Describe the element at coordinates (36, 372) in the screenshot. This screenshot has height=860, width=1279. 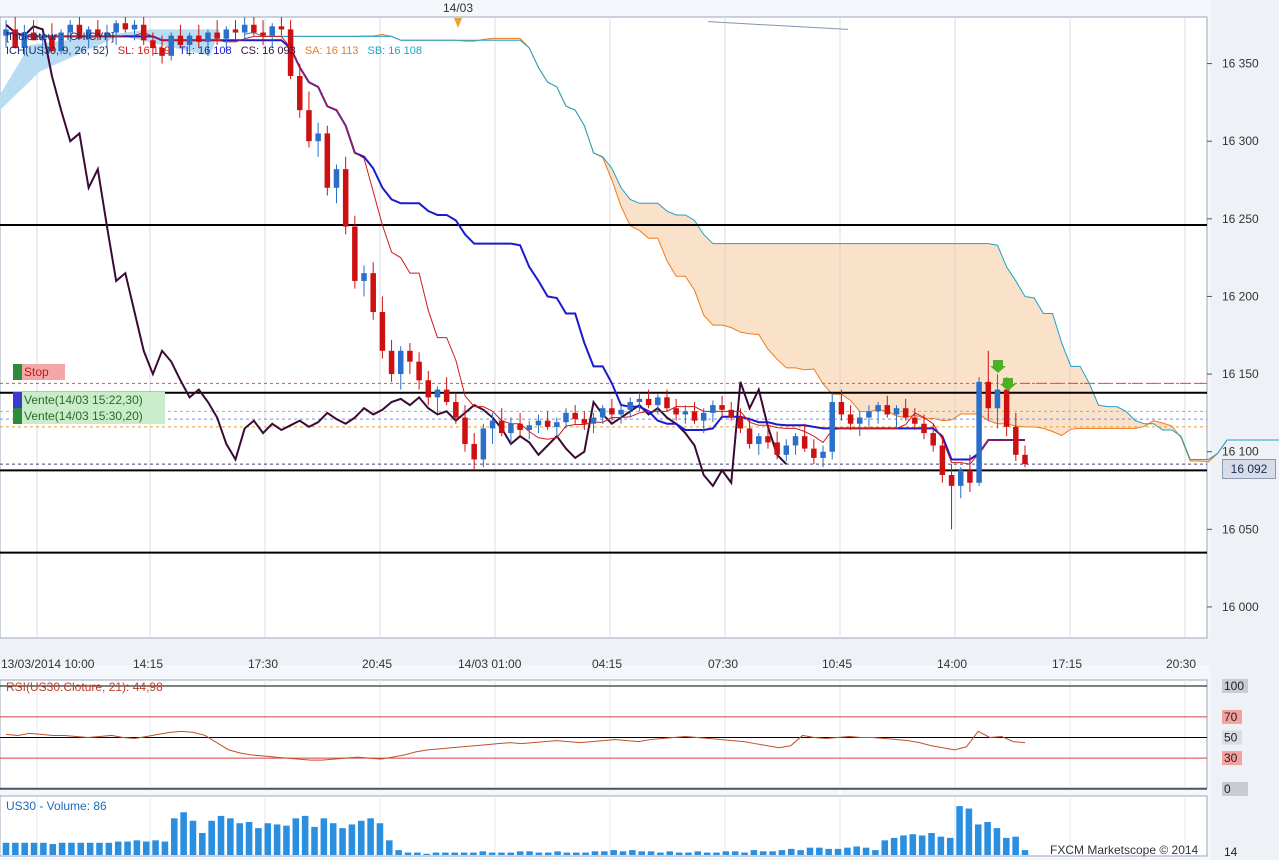
I see `stop-text: Stop` at that location.